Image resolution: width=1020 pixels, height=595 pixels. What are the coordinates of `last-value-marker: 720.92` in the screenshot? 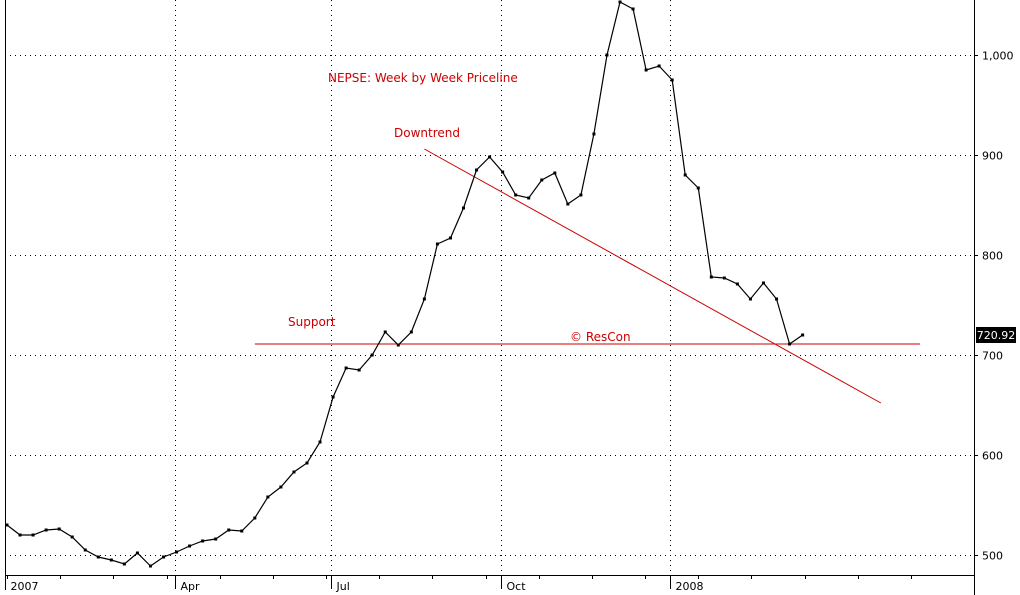 It's located at (996, 335).